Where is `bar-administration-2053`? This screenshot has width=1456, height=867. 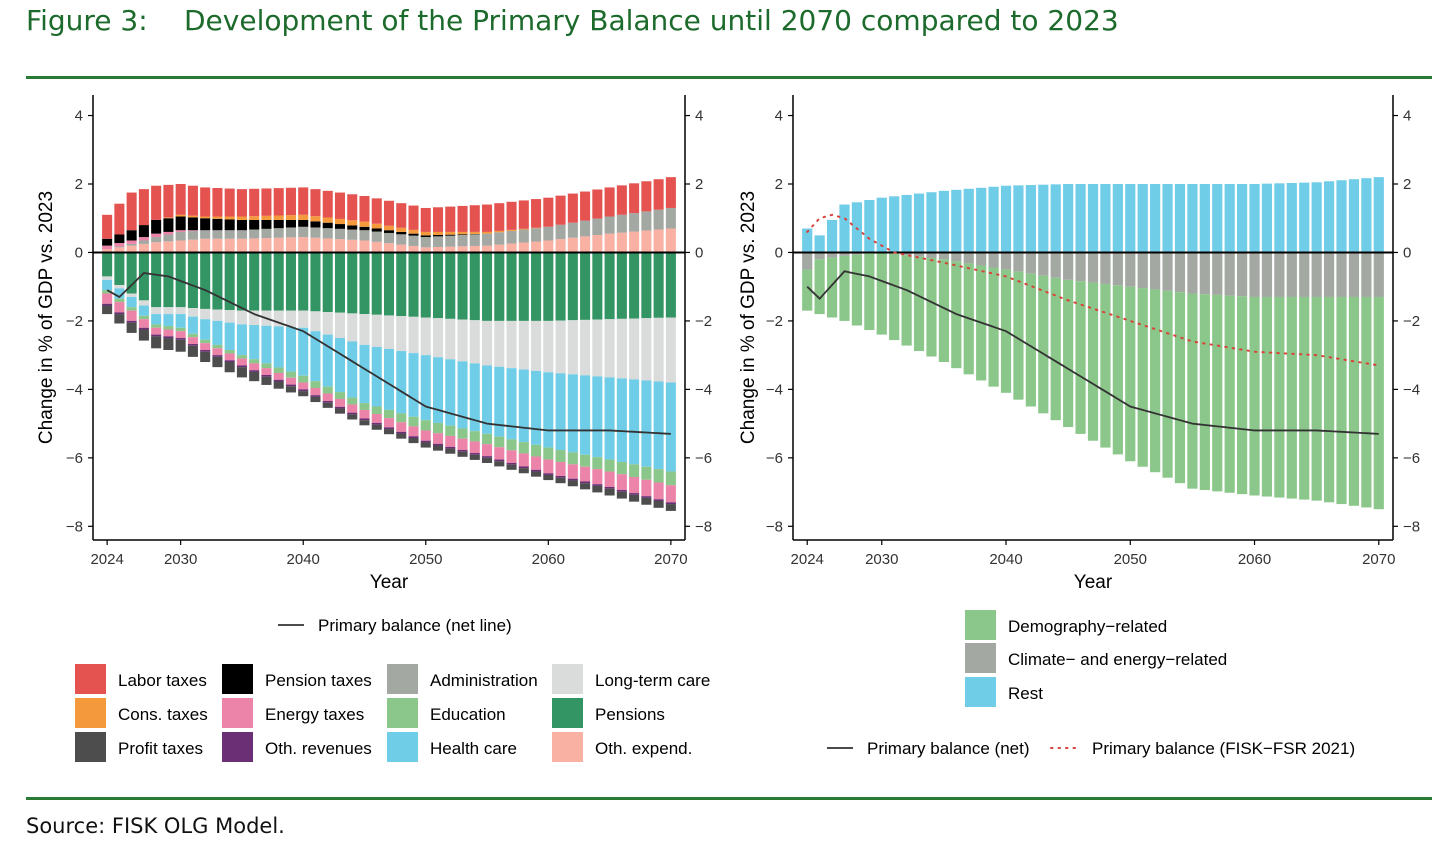
bar-administration-2053 is located at coordinates (462, 241).